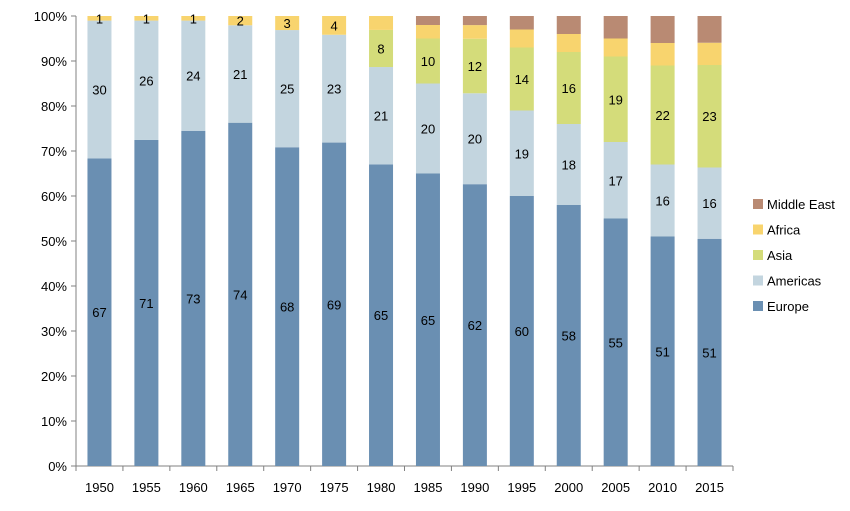  What do you see at coordinates (758, 255) in the screenshot?
I see `legend-swatch-asia` at bounding box center [758, 255].